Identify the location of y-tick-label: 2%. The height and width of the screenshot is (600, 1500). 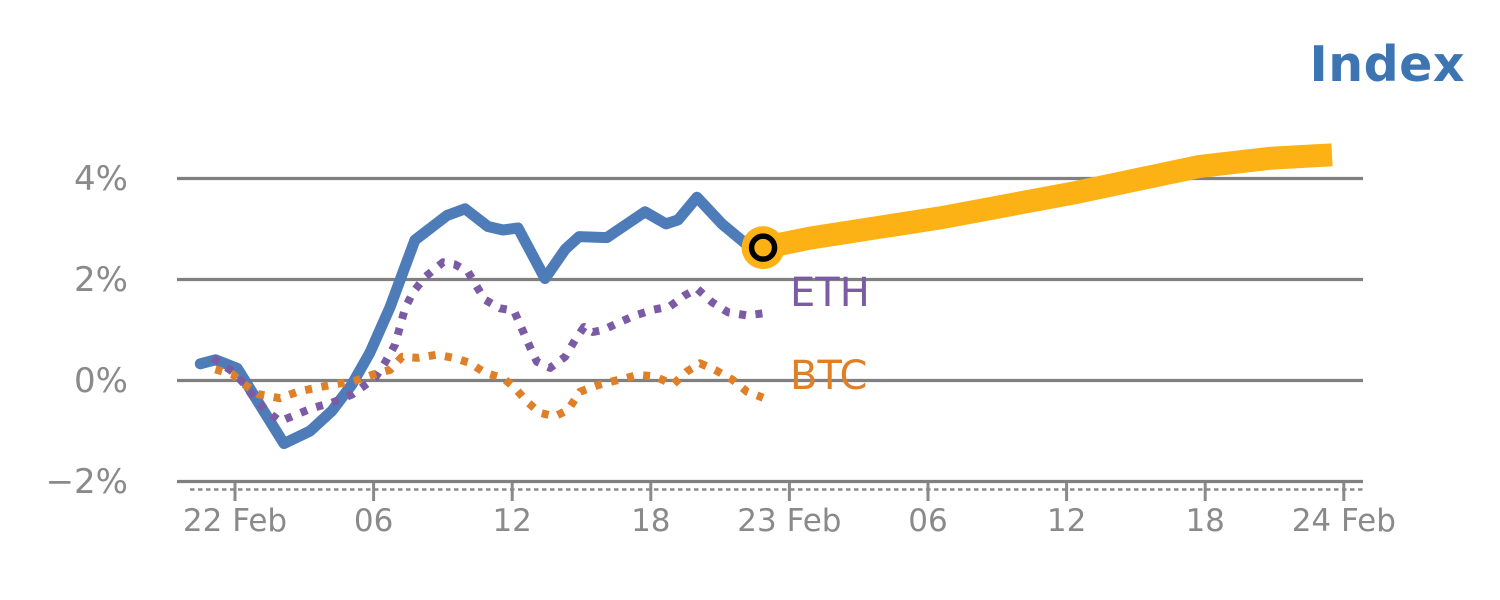
(101, 279).